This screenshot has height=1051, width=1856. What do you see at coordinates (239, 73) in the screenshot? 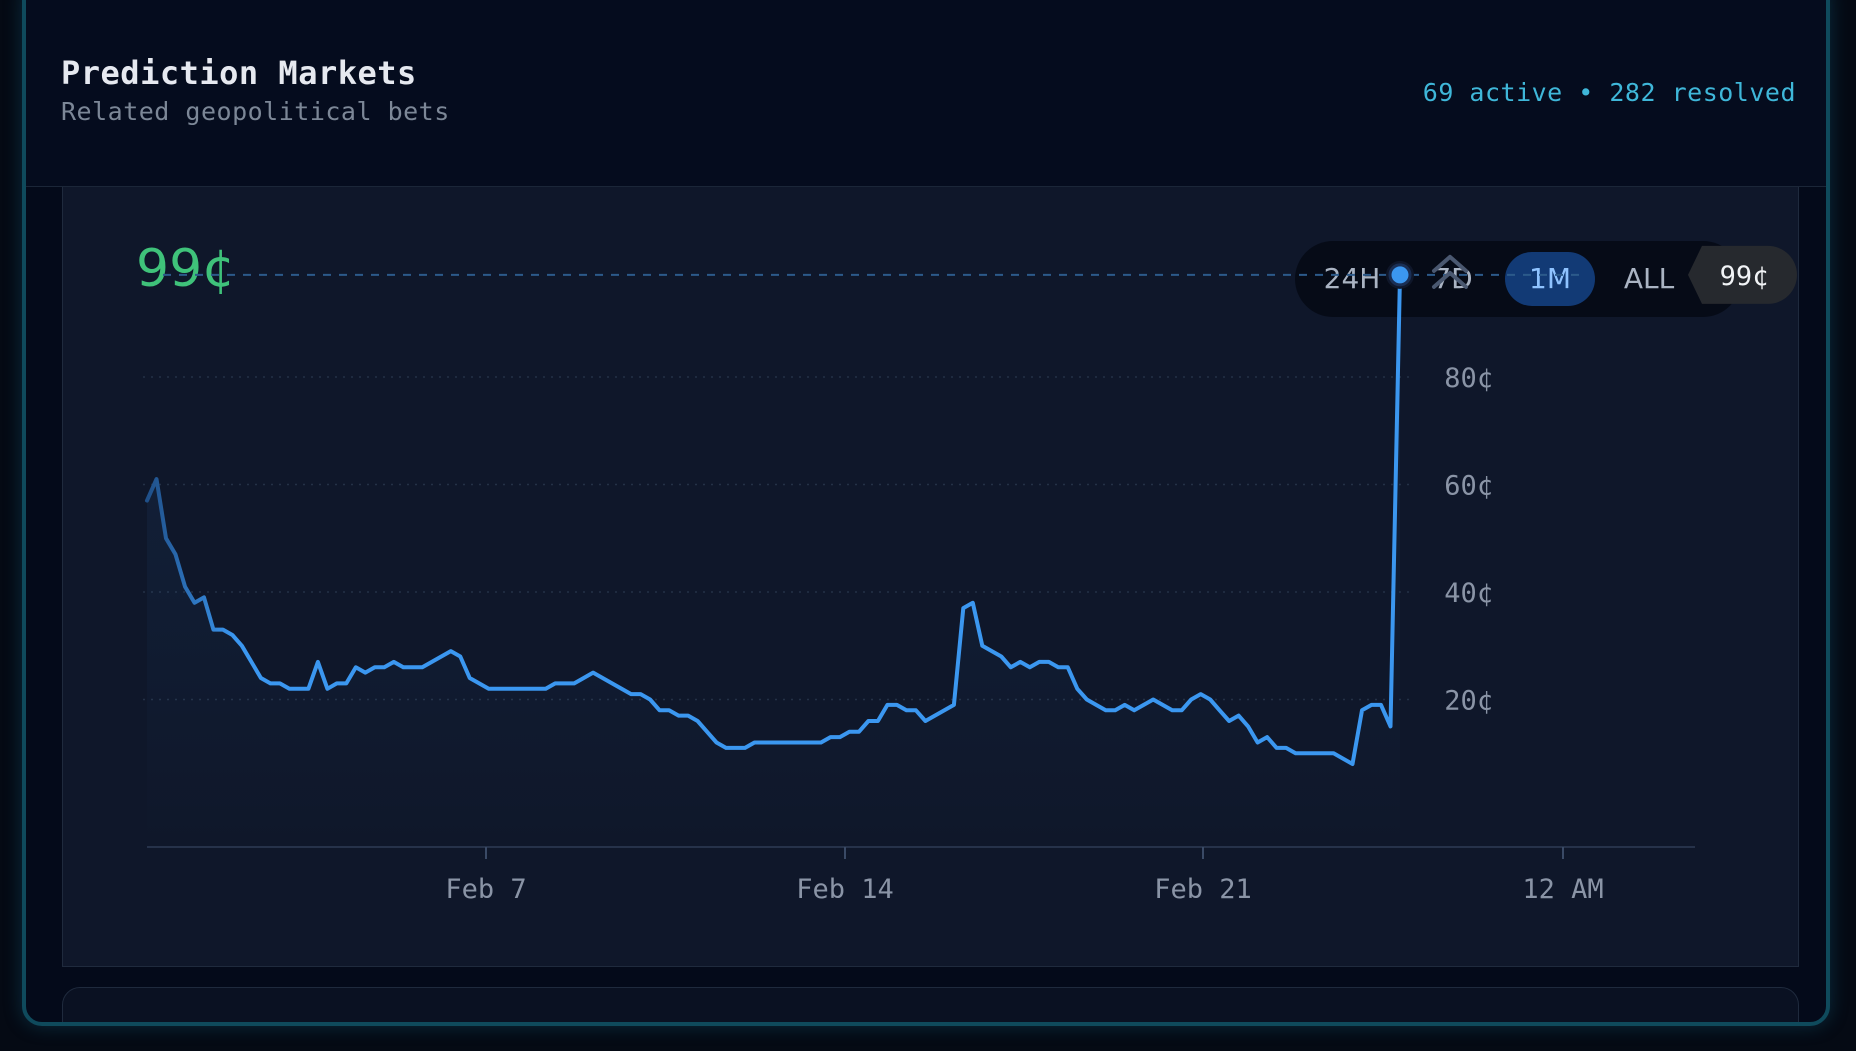
I see `panel-title: Prediction Markets` at bounding box center [239, 73].